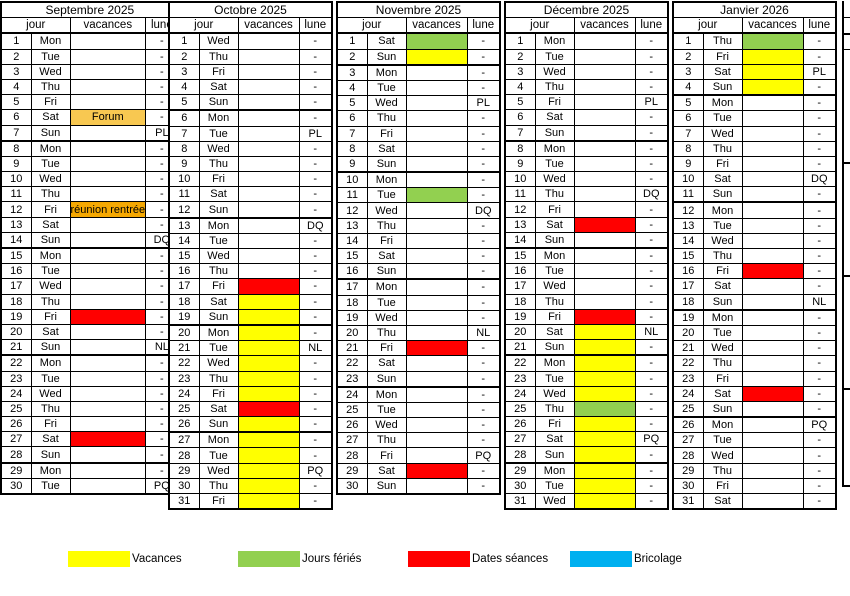 The height and width of the screenshot is (596, 850). I want to click on day-number-cell: 29, so click(688, 470).